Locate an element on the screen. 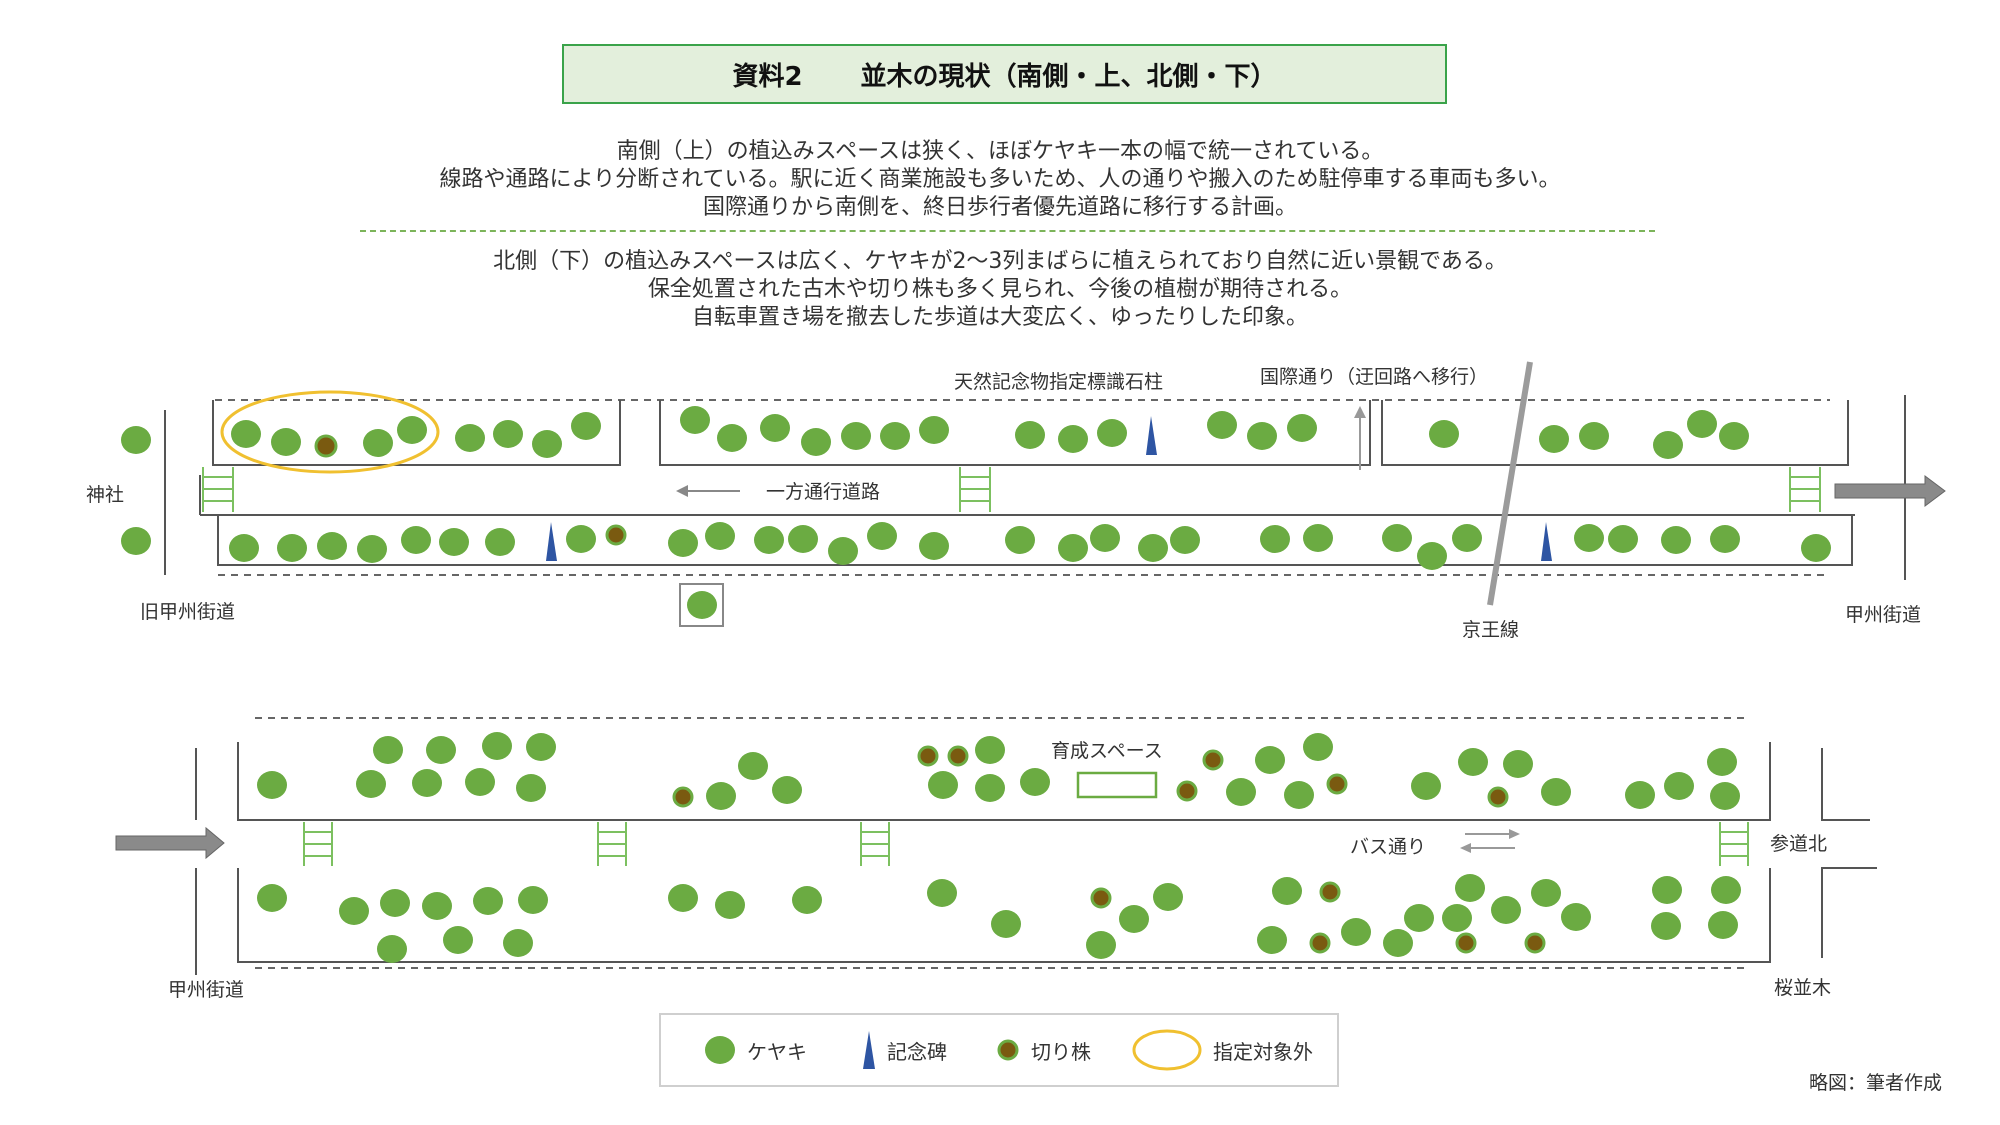 This screenshot has height=1125, width=2000. keio-rail-line is located at coordinates (1510, 483).